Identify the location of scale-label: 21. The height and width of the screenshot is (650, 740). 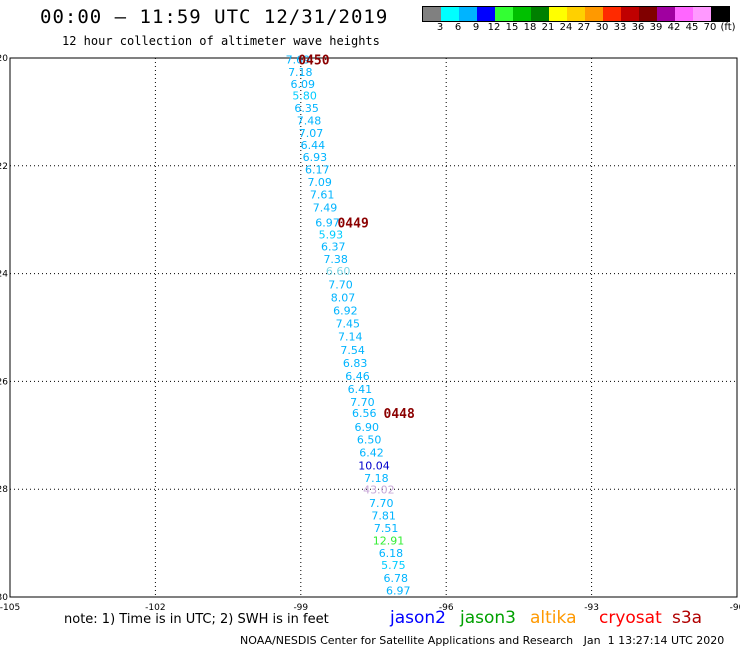
(548, 27).